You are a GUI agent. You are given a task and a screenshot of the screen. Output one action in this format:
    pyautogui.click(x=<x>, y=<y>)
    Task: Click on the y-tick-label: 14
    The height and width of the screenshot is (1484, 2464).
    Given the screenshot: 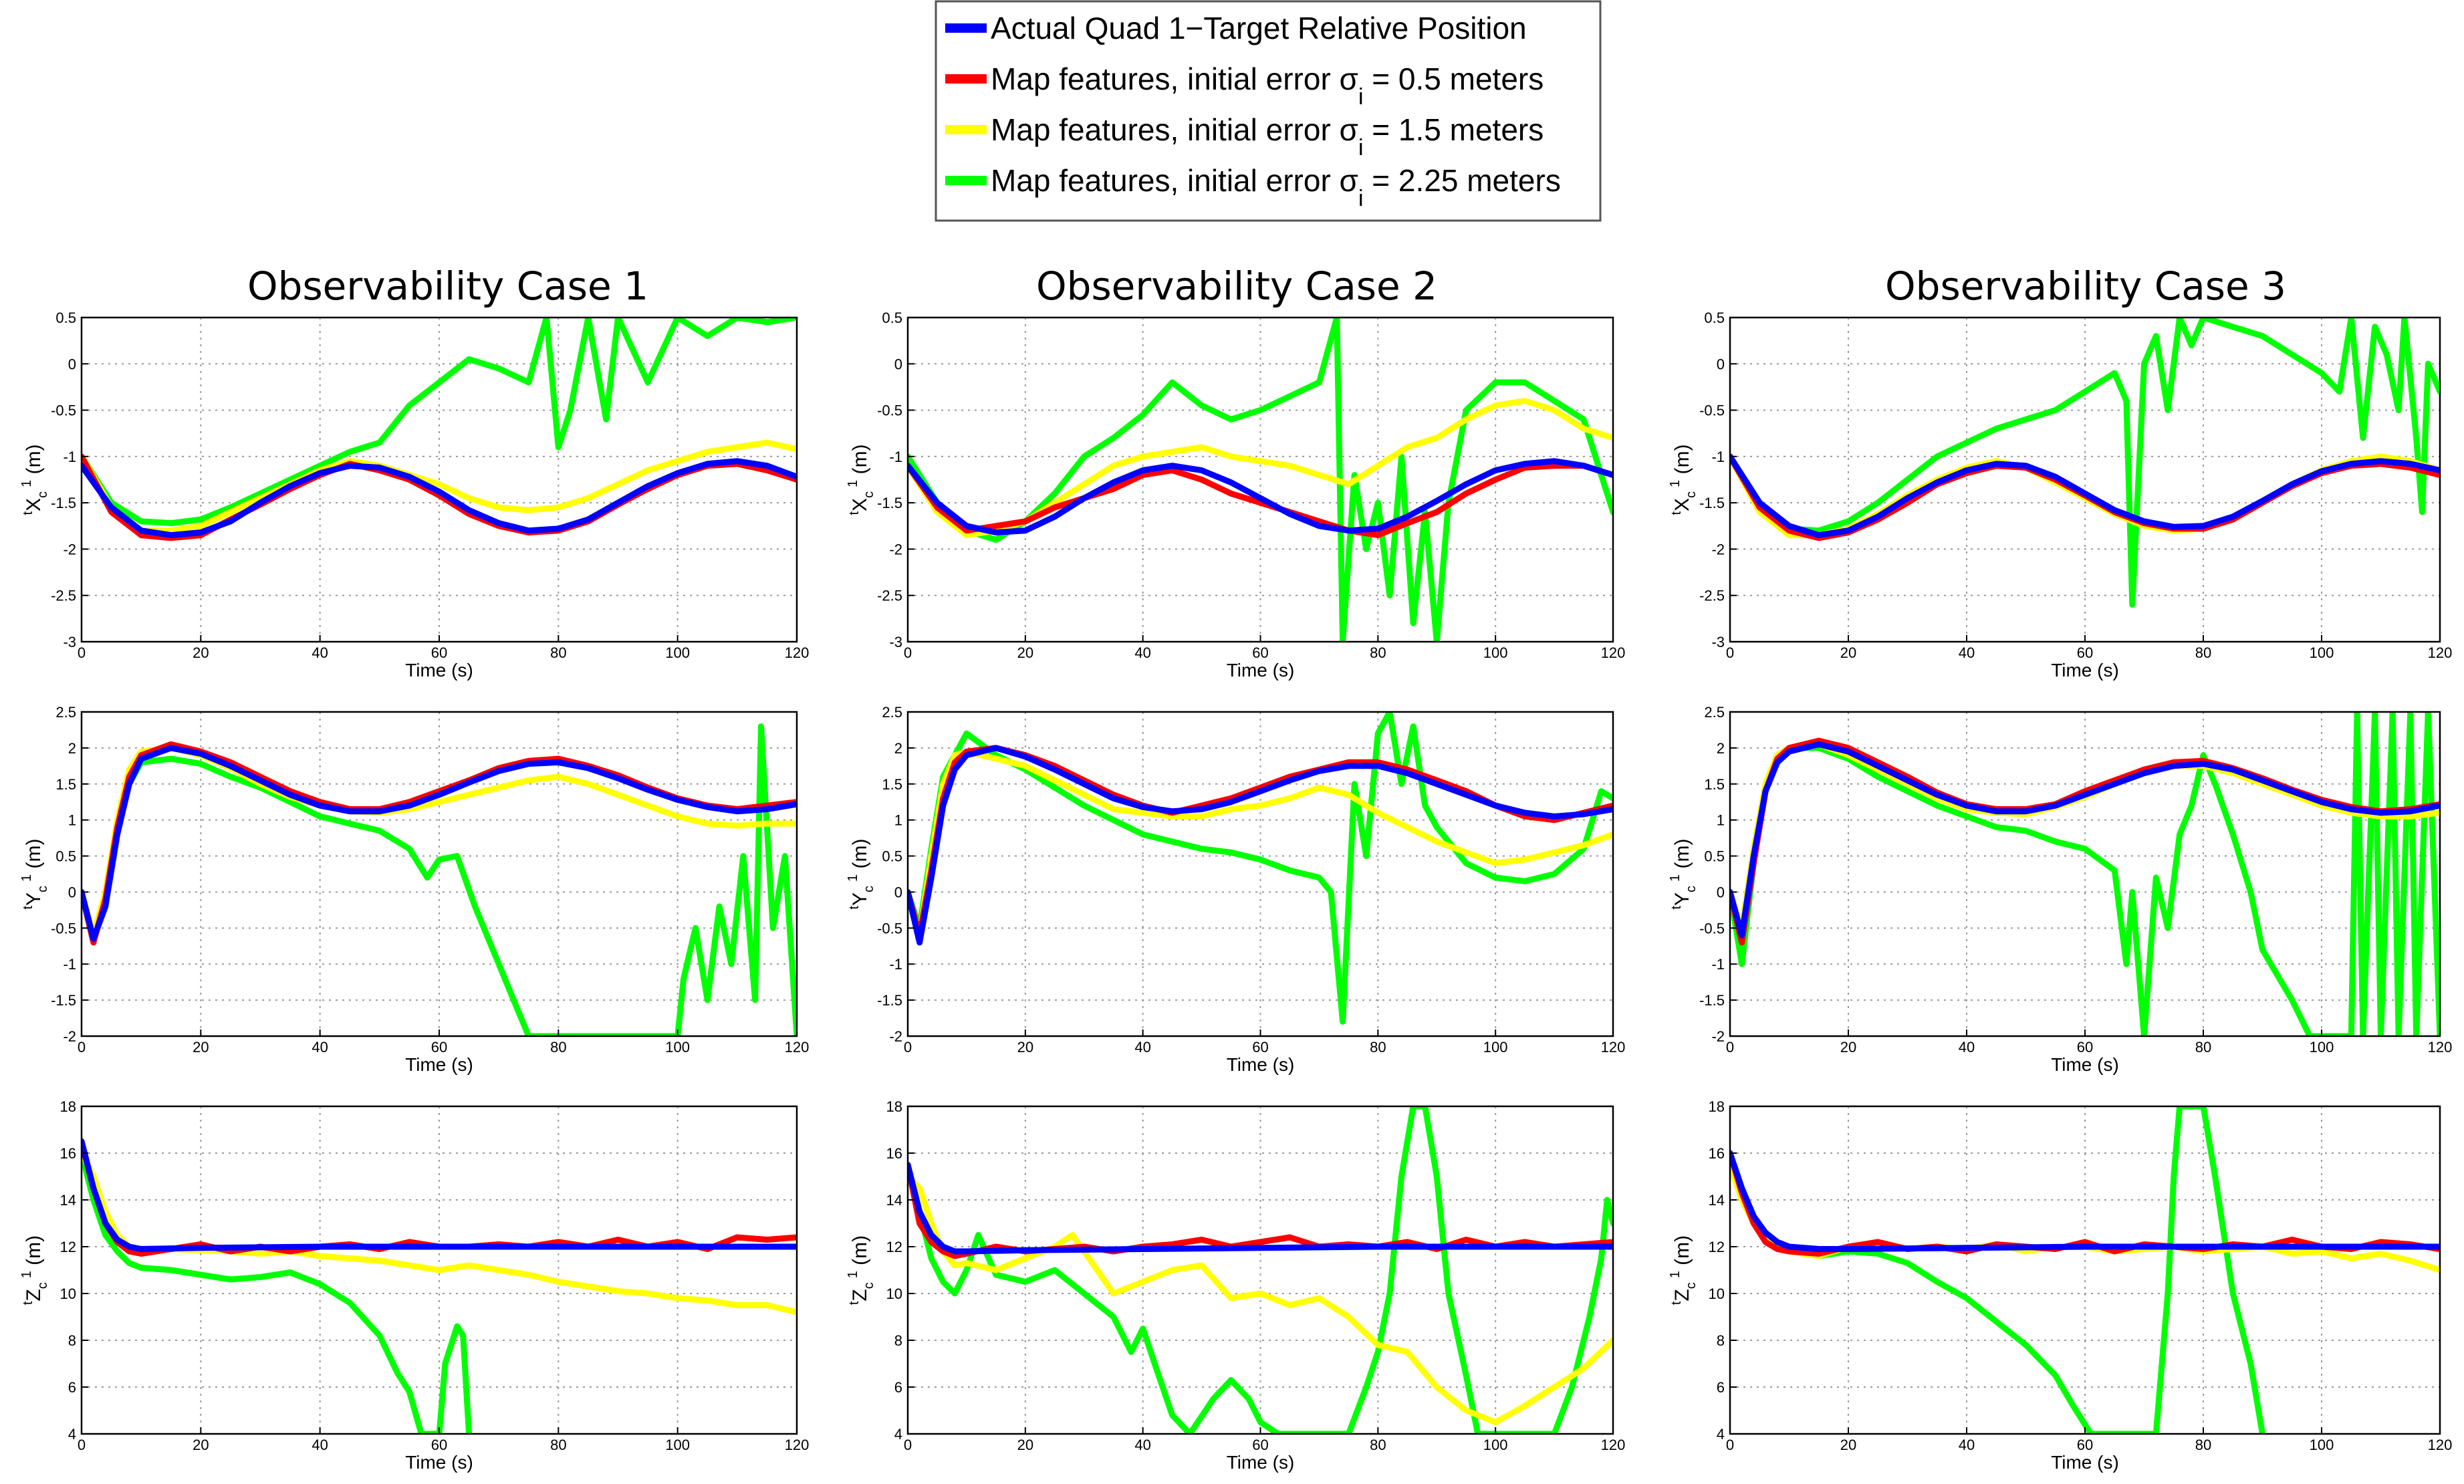 What is the action you would take?
    pyautogui.click(x=68, y=1200)
    